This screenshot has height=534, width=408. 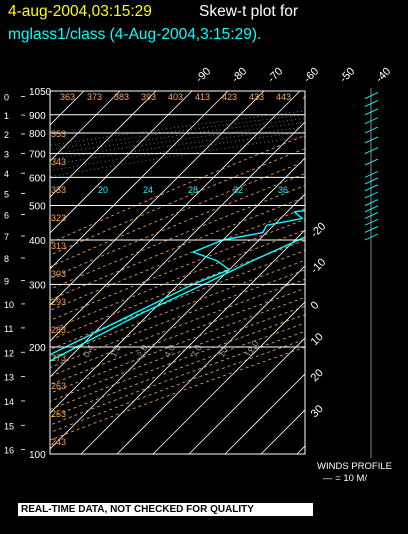 I want to click on dry-adiabat-label: 313, so click(x=58, y=246).